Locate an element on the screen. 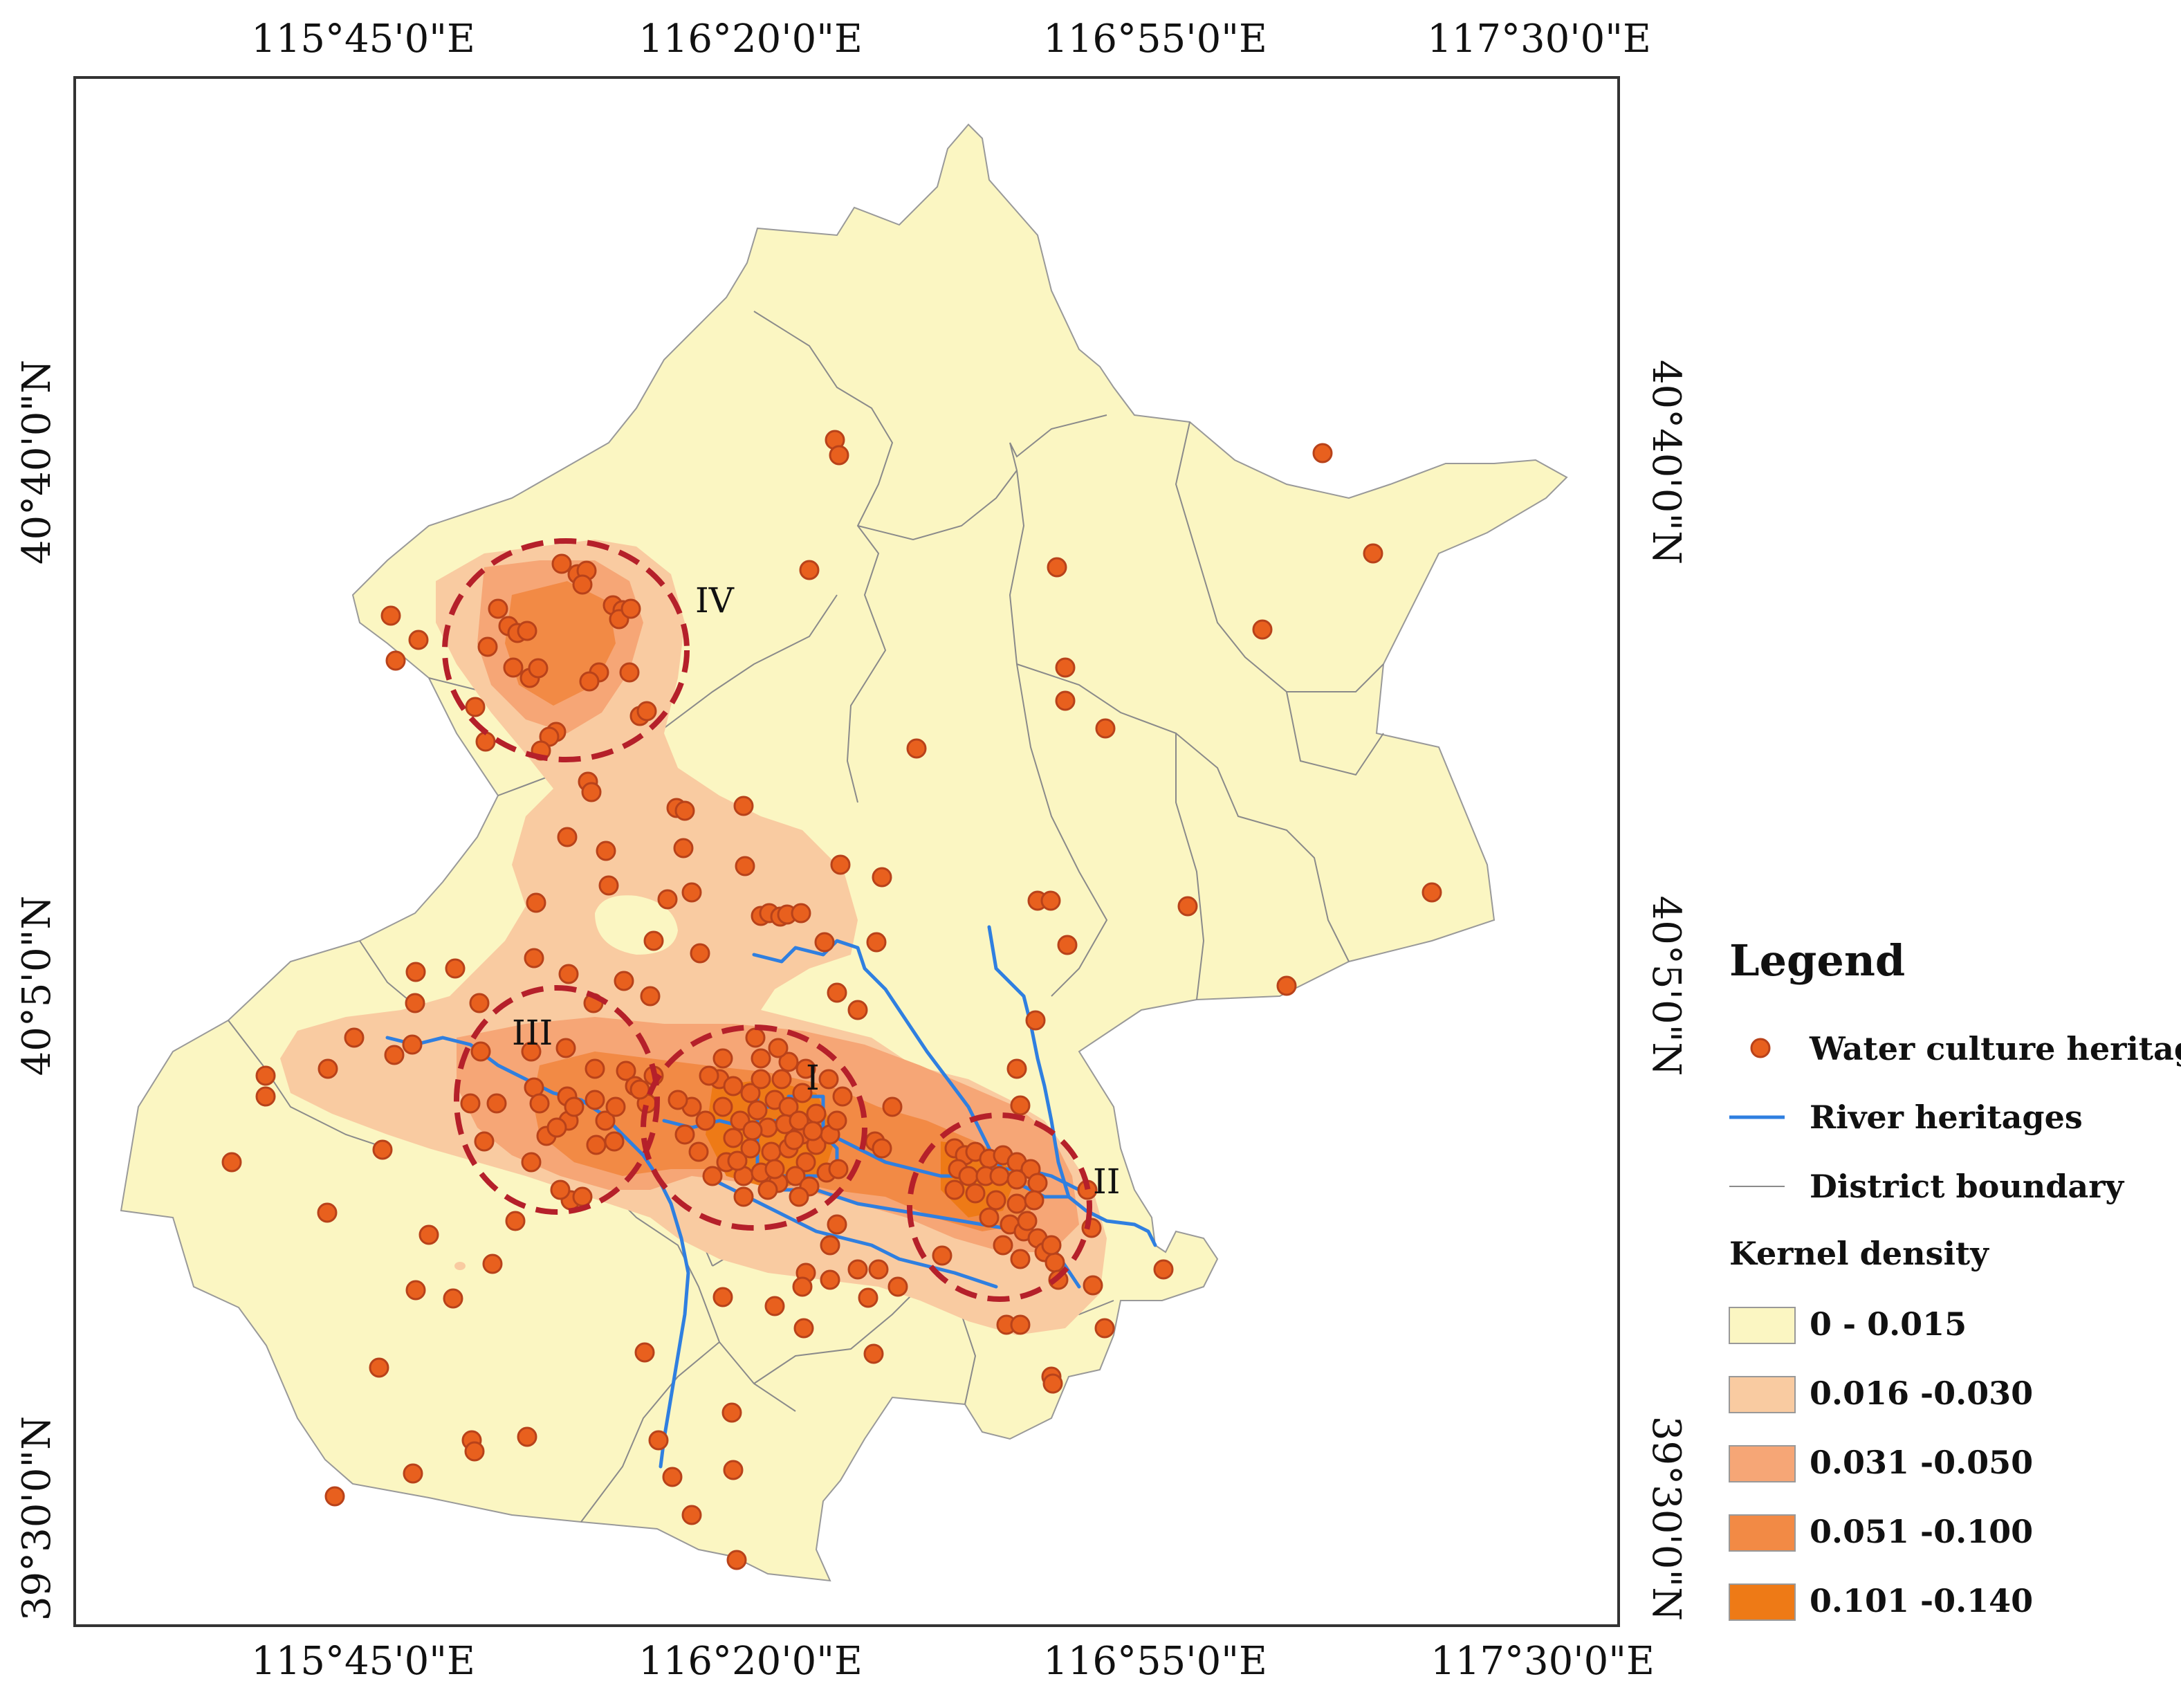 The image size is (2181, 1708). top-lon-label-1: 115°45'0"E is located at coordinates (363, 39).